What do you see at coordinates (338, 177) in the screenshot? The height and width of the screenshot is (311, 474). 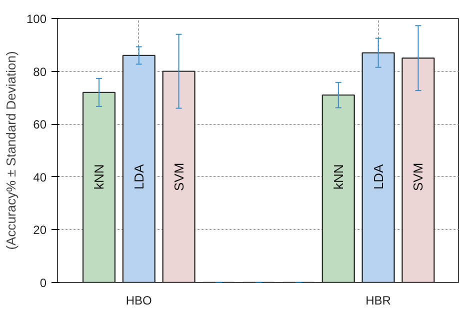 I see `series-label: kNN` at bounding box center [338, 177].